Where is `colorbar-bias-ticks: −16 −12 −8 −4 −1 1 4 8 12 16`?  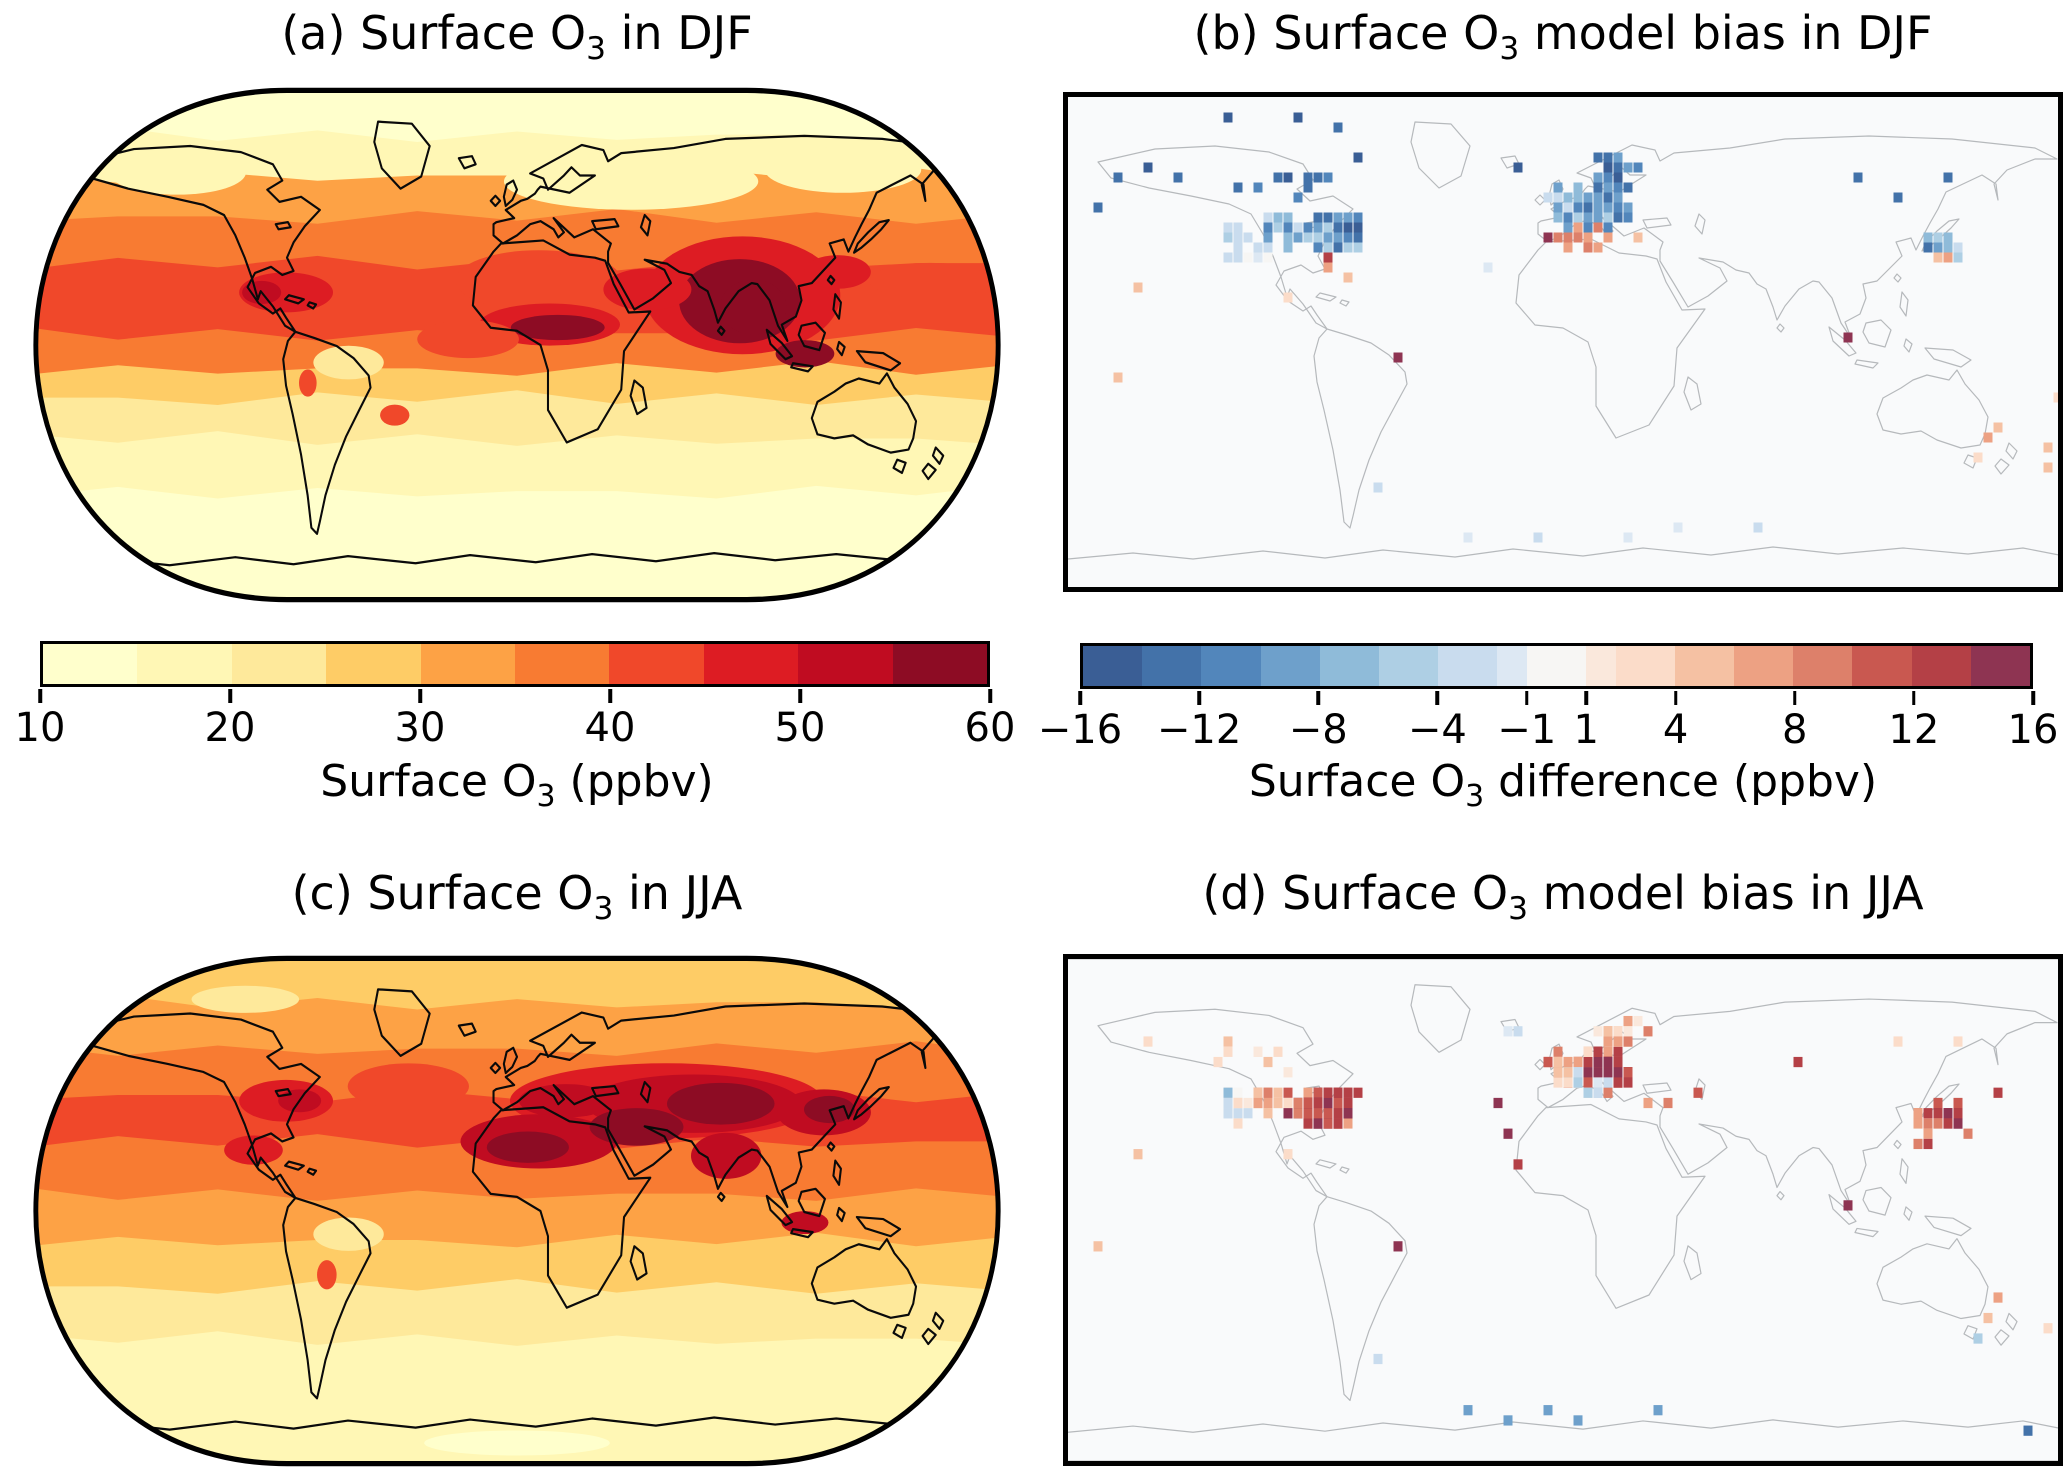
colorbar-bias-ticks: −16 −12 −8 −4 −1 1 4 8 12 16 is located at coordinates (1548, 726).